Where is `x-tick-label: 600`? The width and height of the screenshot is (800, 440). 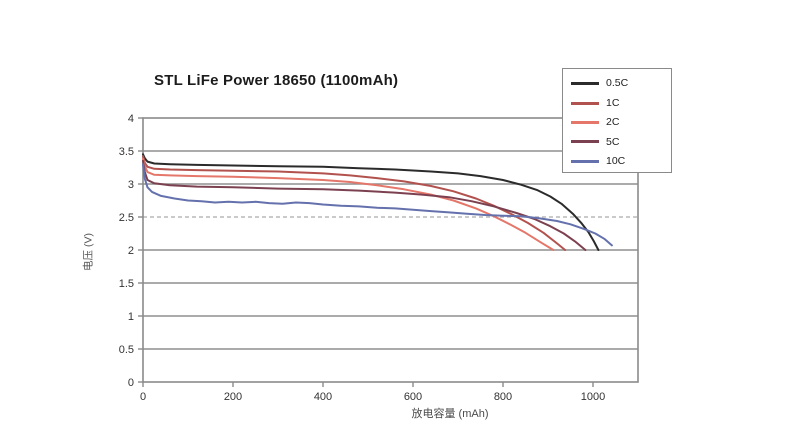 x-tick-label: 600 is located at coordinates (413, 397).